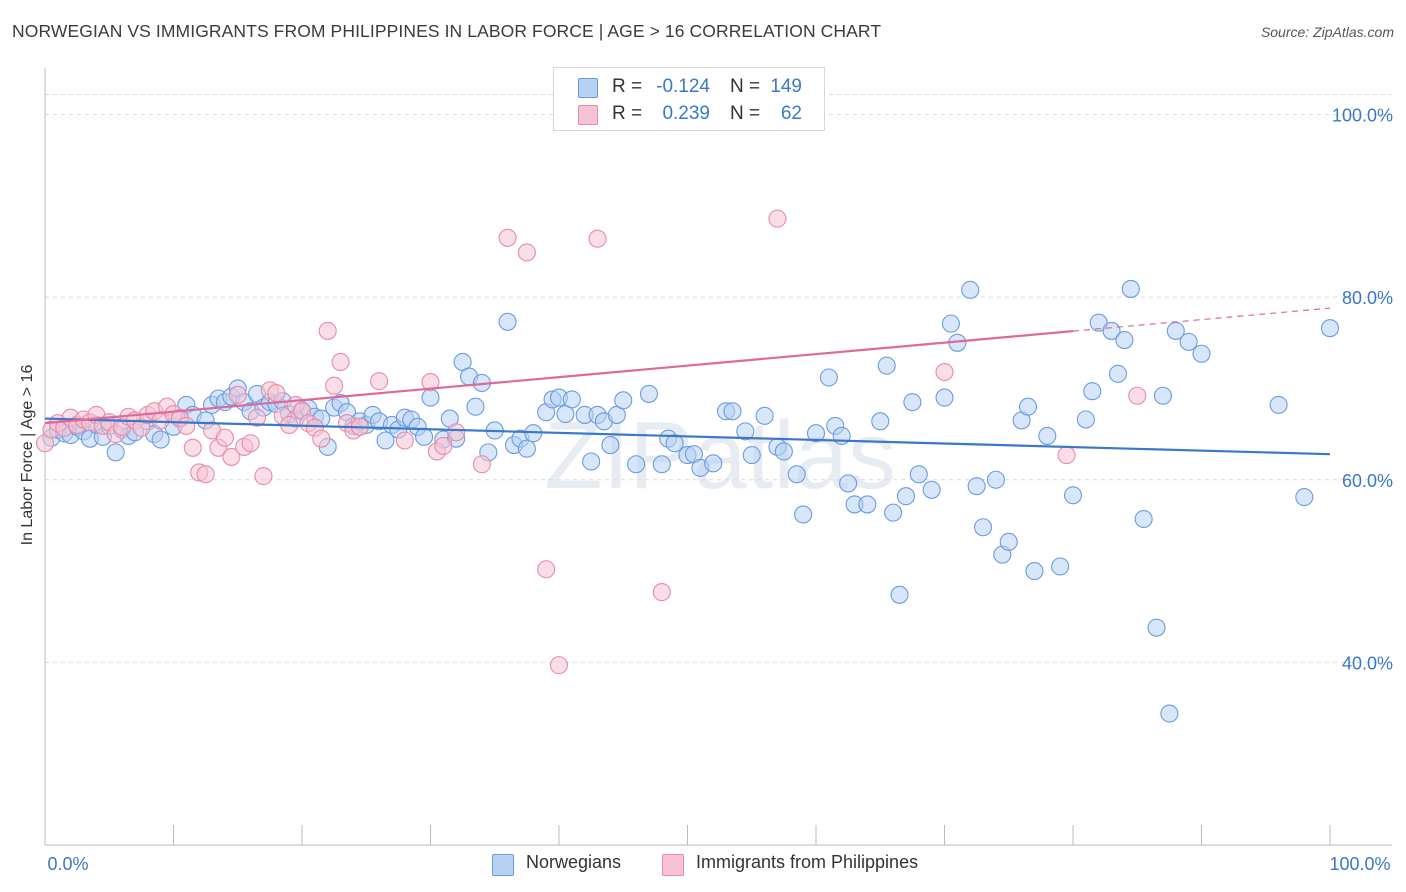 This screenshot has height=892, width=1406. Describe the element at coordinates (1327, 32) in the screenshot. I see `chart-source: Source: ZipAtlas.com` at that location.